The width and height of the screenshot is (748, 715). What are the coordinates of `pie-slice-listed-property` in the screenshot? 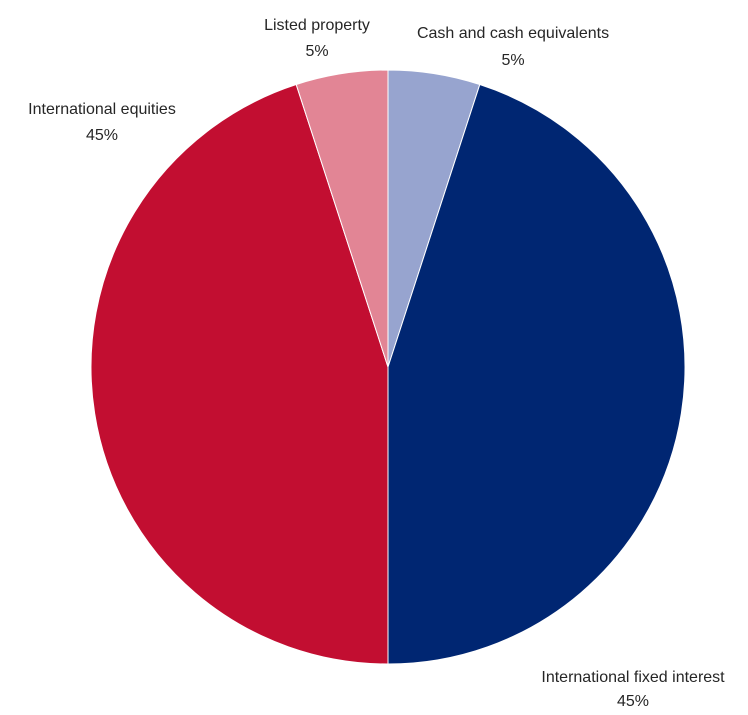 It's located at (342, 218).